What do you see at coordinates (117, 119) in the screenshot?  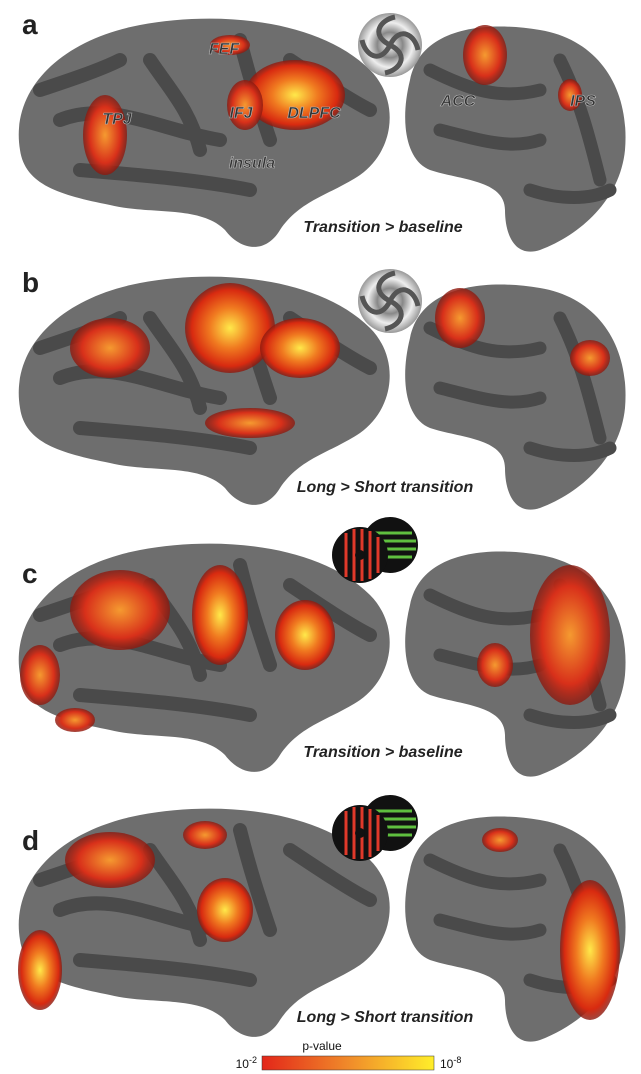 I see `region-label: TPJ` at bounding box center [117, 119].